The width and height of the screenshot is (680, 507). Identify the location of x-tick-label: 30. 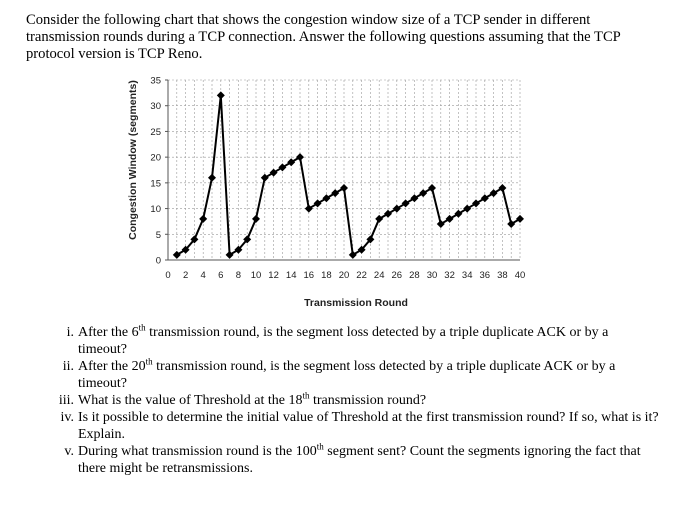
(432, 275).